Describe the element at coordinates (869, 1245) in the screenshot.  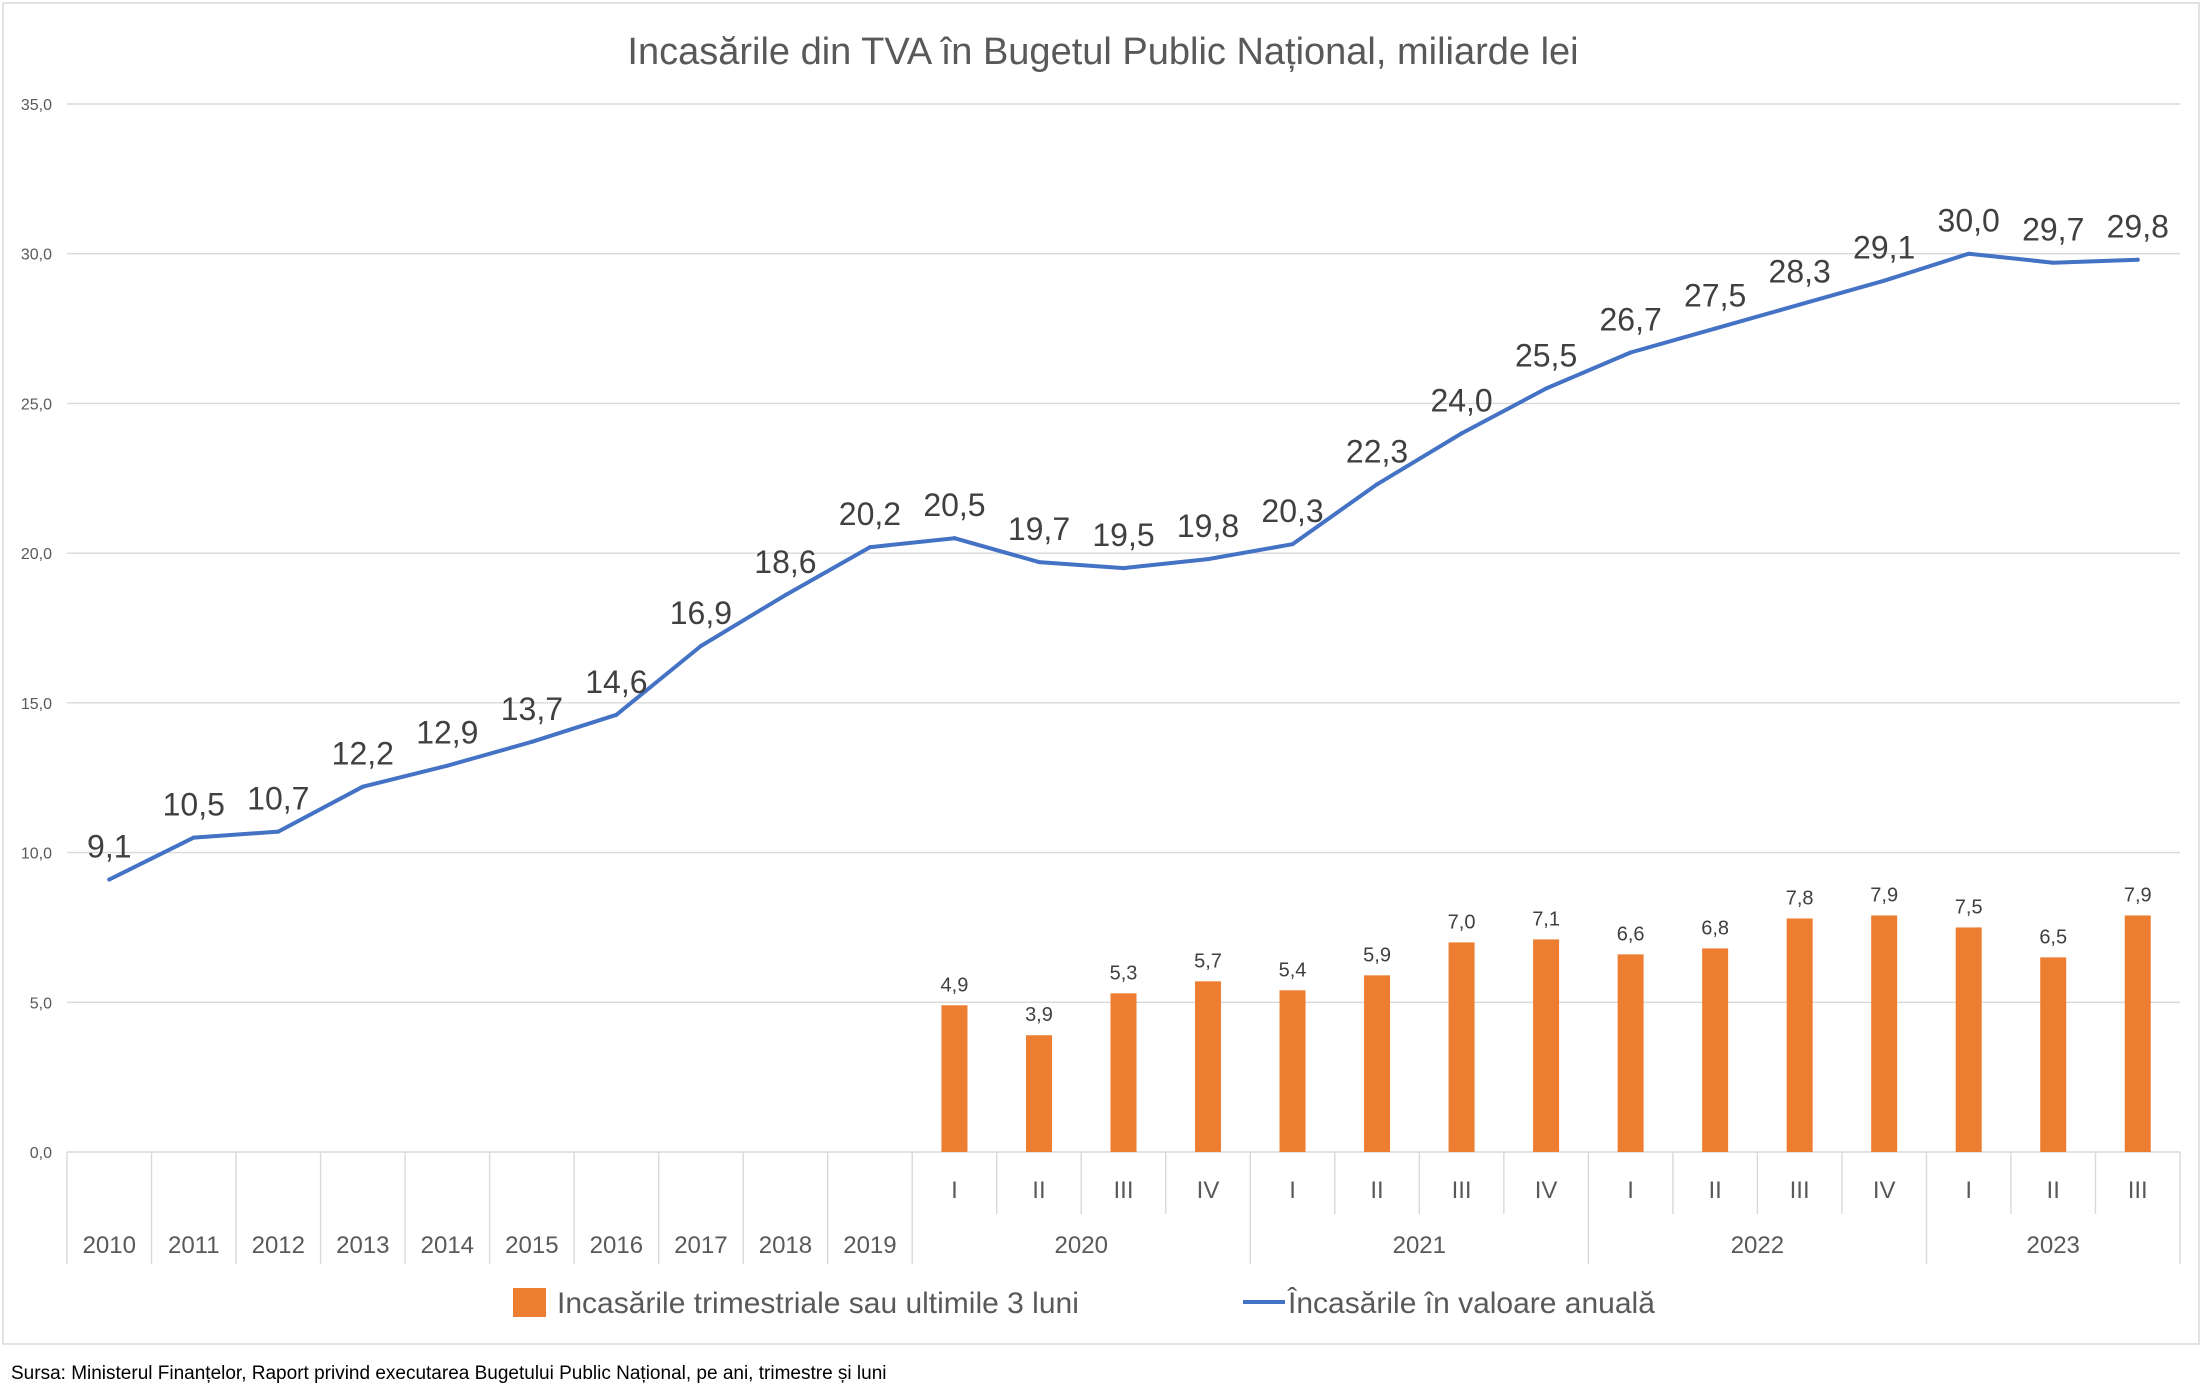
I see `x-tick-label-year: 2019` at that location.